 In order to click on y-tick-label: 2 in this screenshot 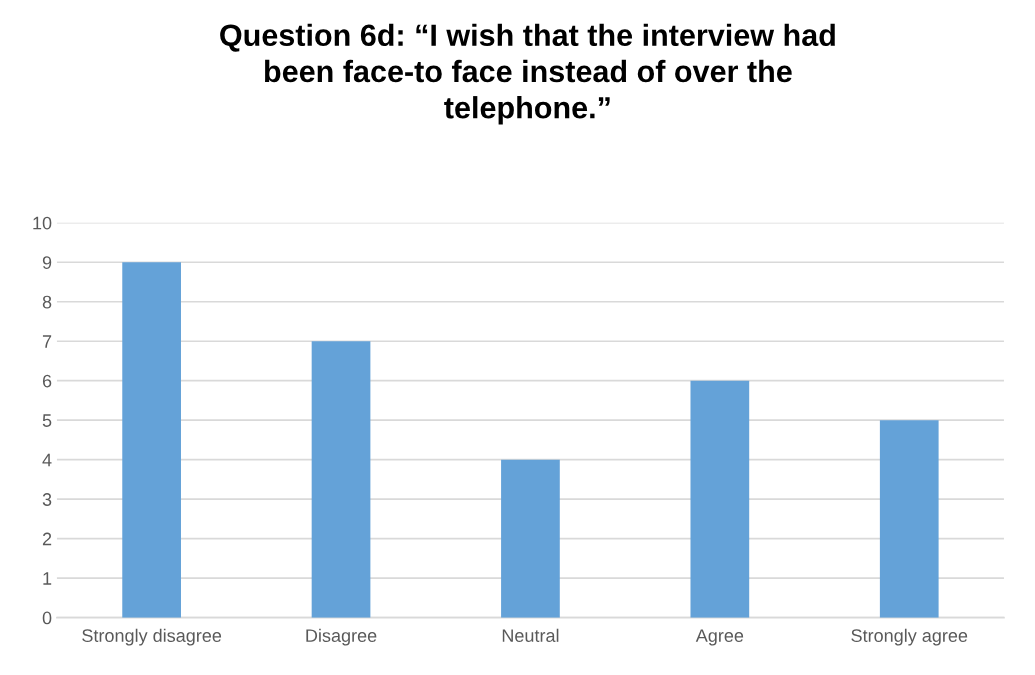, I will do `click(47, 539)`.